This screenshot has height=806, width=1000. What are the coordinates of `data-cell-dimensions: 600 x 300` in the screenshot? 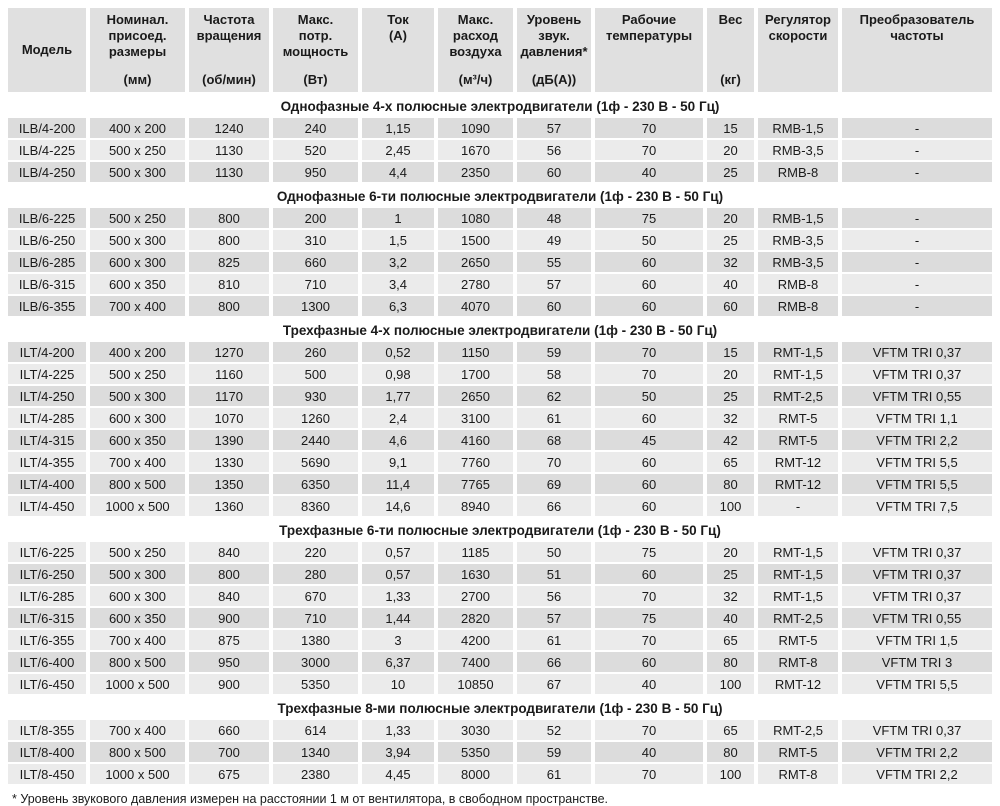 It's located at (137, 262).